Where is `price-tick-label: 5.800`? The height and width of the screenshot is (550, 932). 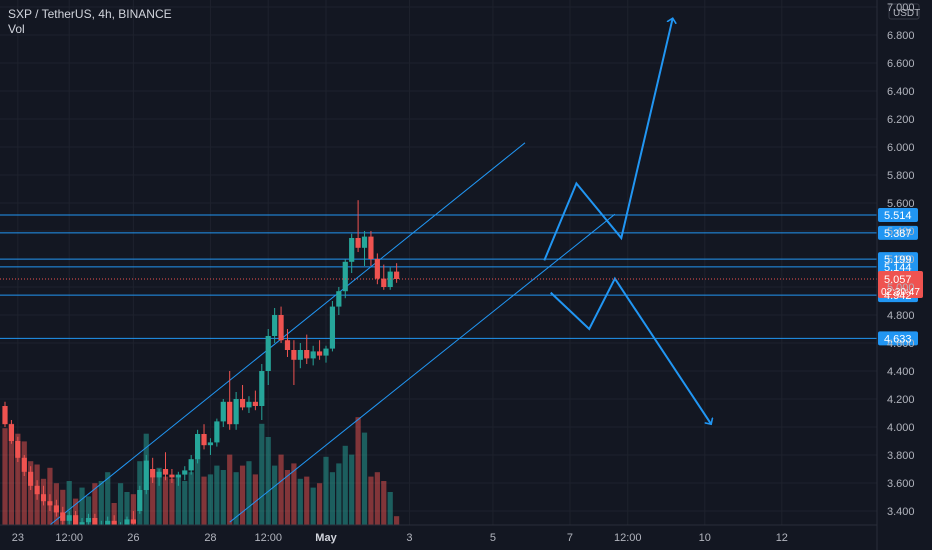
price-tick-label: 5.800 is located at coordinates (901, 176).